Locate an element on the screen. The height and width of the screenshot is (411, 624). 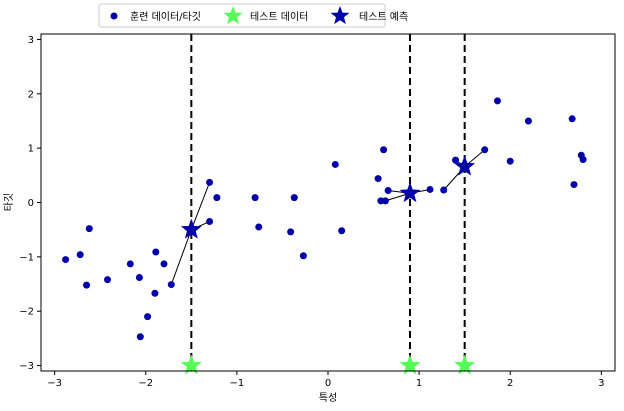
legend-frame is located at coordinates (242, 15).